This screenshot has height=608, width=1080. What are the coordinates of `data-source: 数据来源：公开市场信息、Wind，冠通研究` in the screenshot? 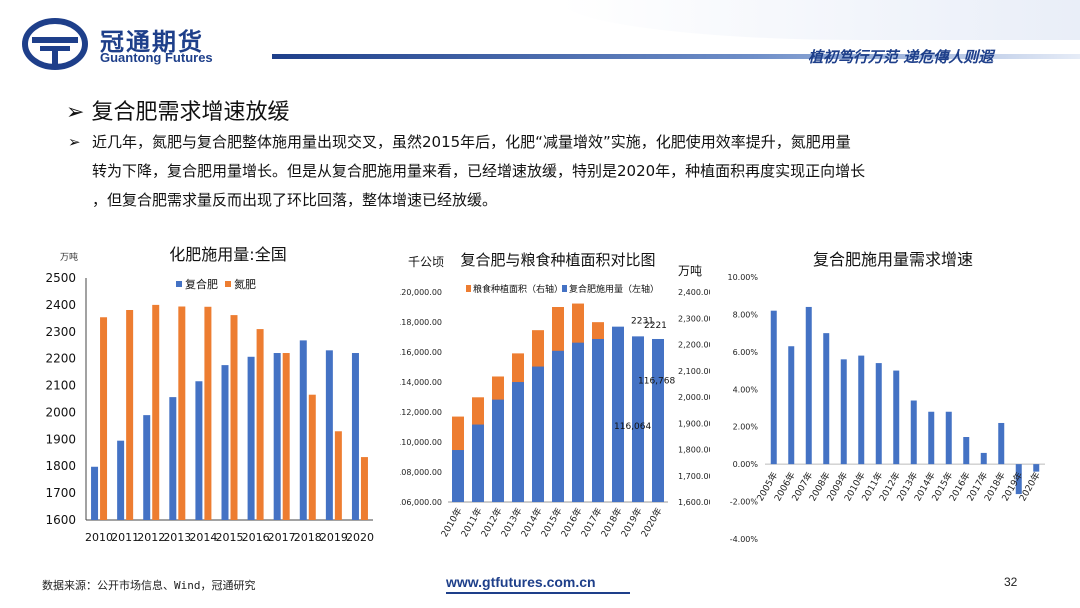 It's located at (149, 585).